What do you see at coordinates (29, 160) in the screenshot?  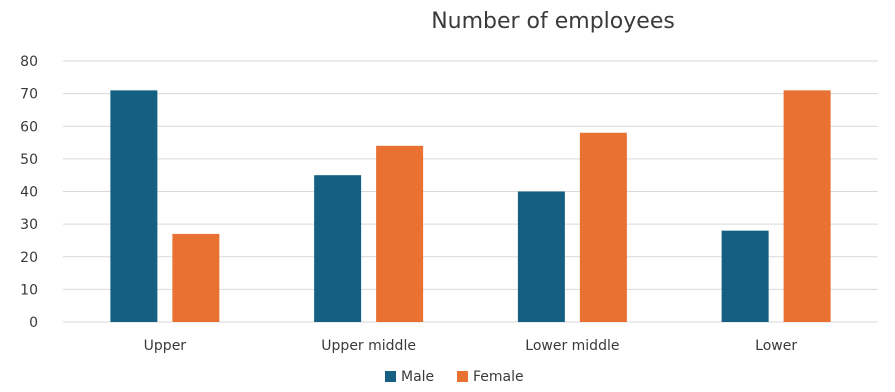 I see `y-tick-label: 50` at bounding box center [29, 160].